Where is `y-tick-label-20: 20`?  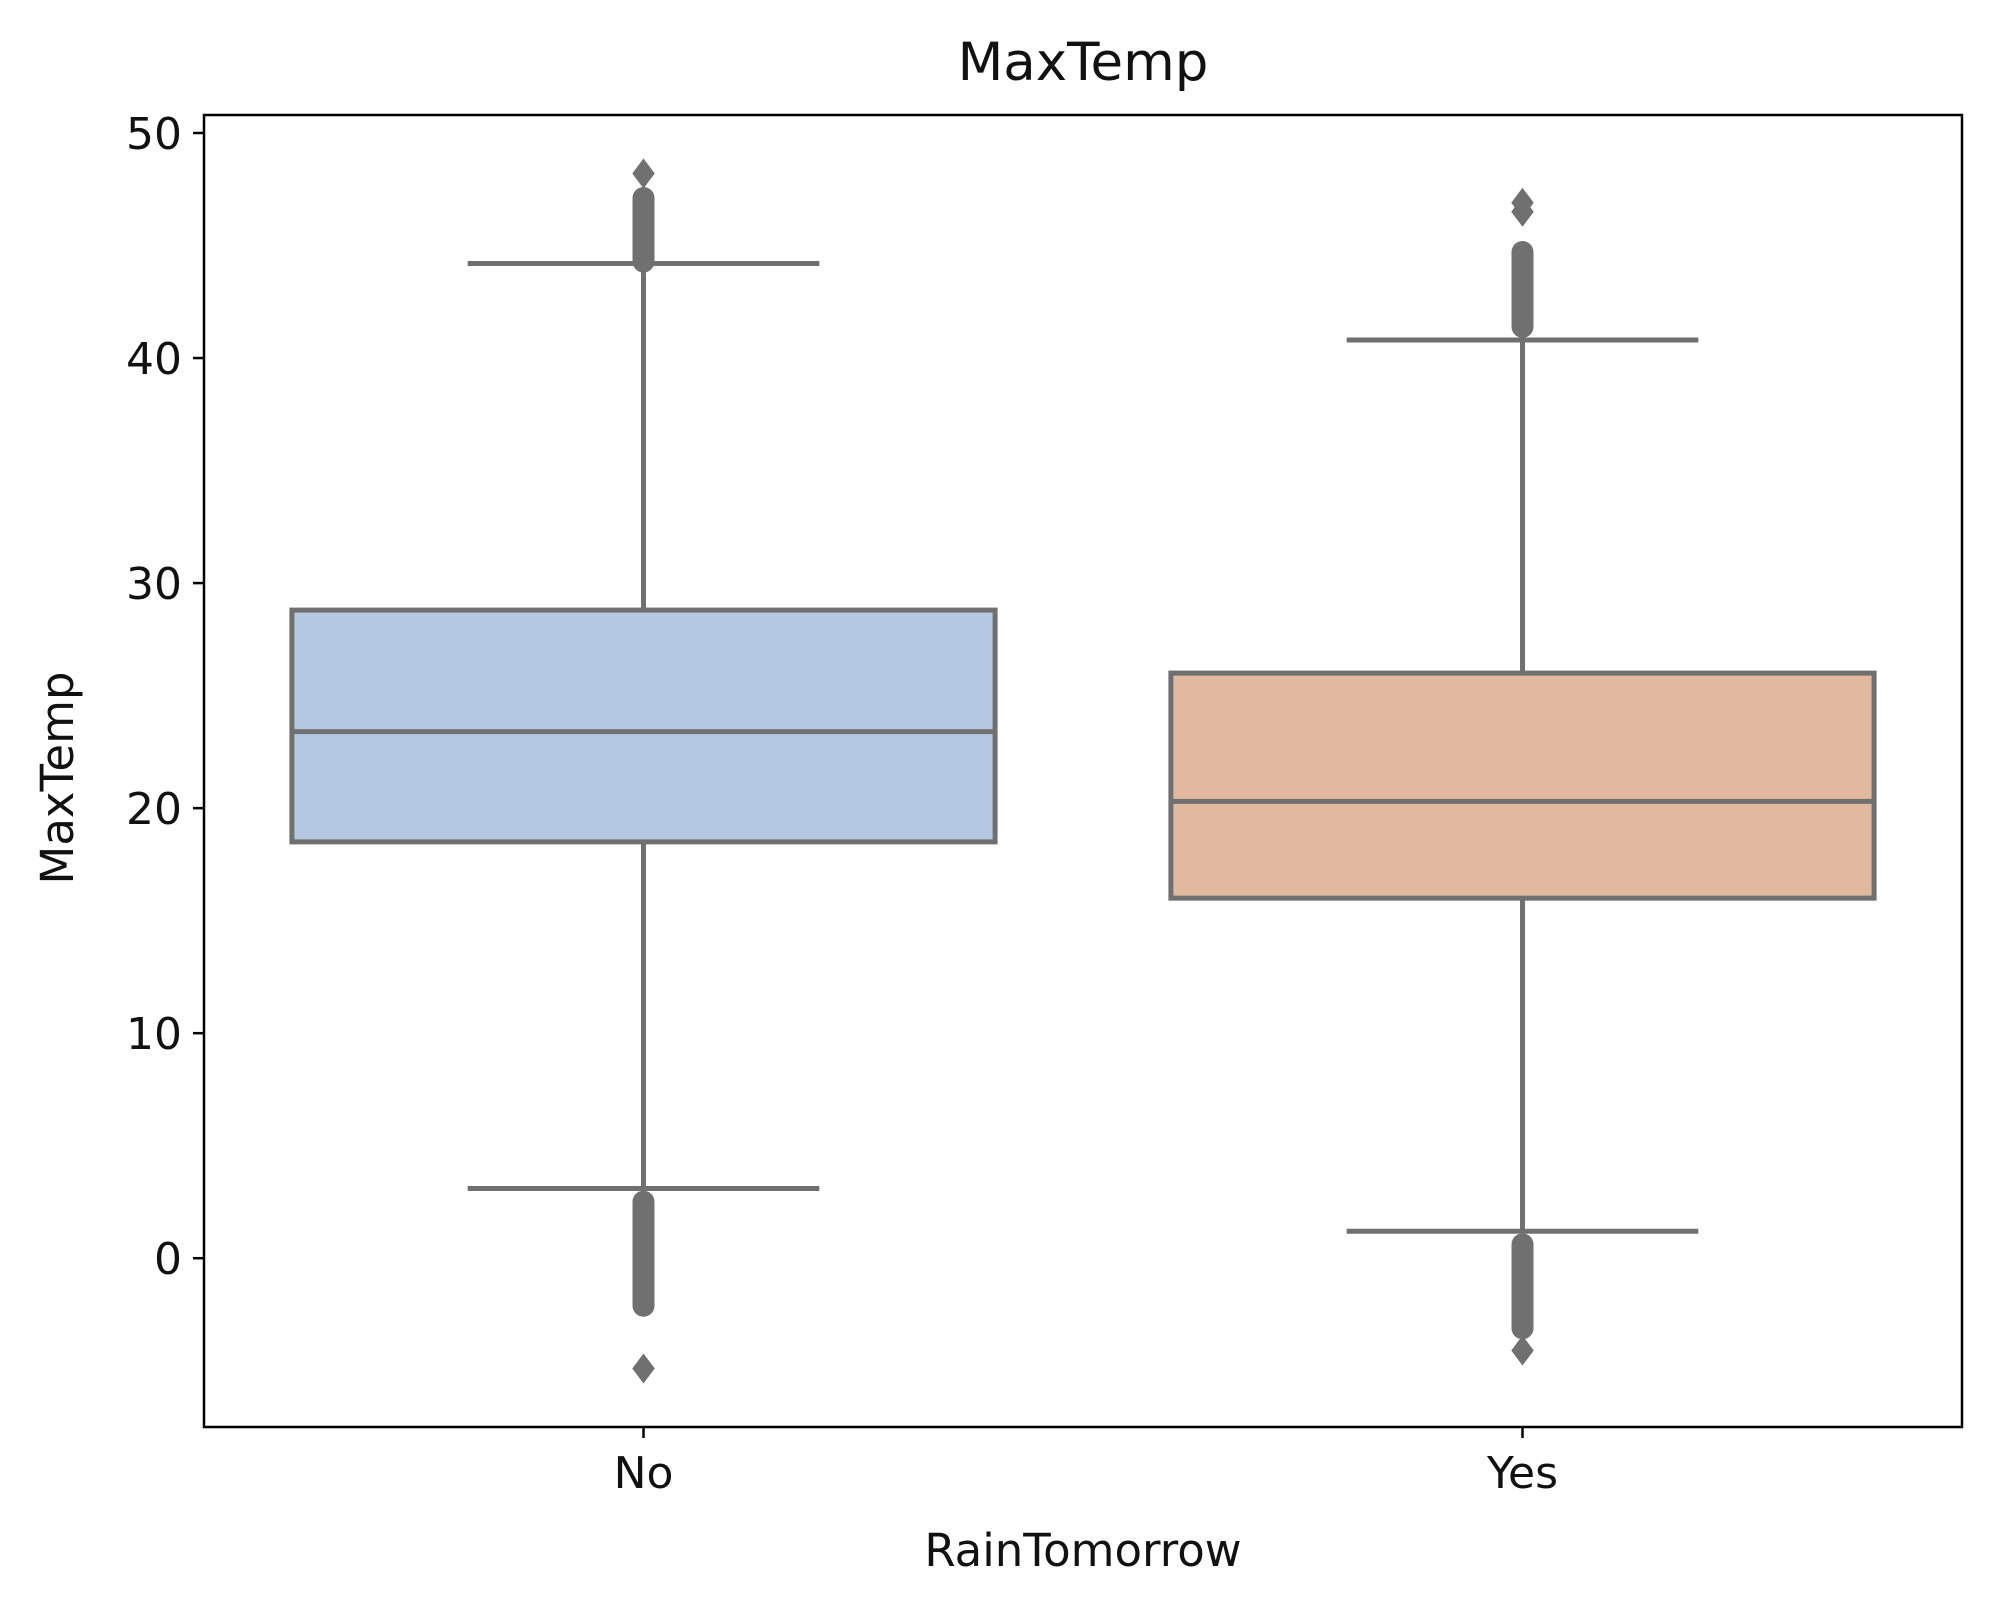 y-tick-label-20: 20 is located at coordinates (154, 809).